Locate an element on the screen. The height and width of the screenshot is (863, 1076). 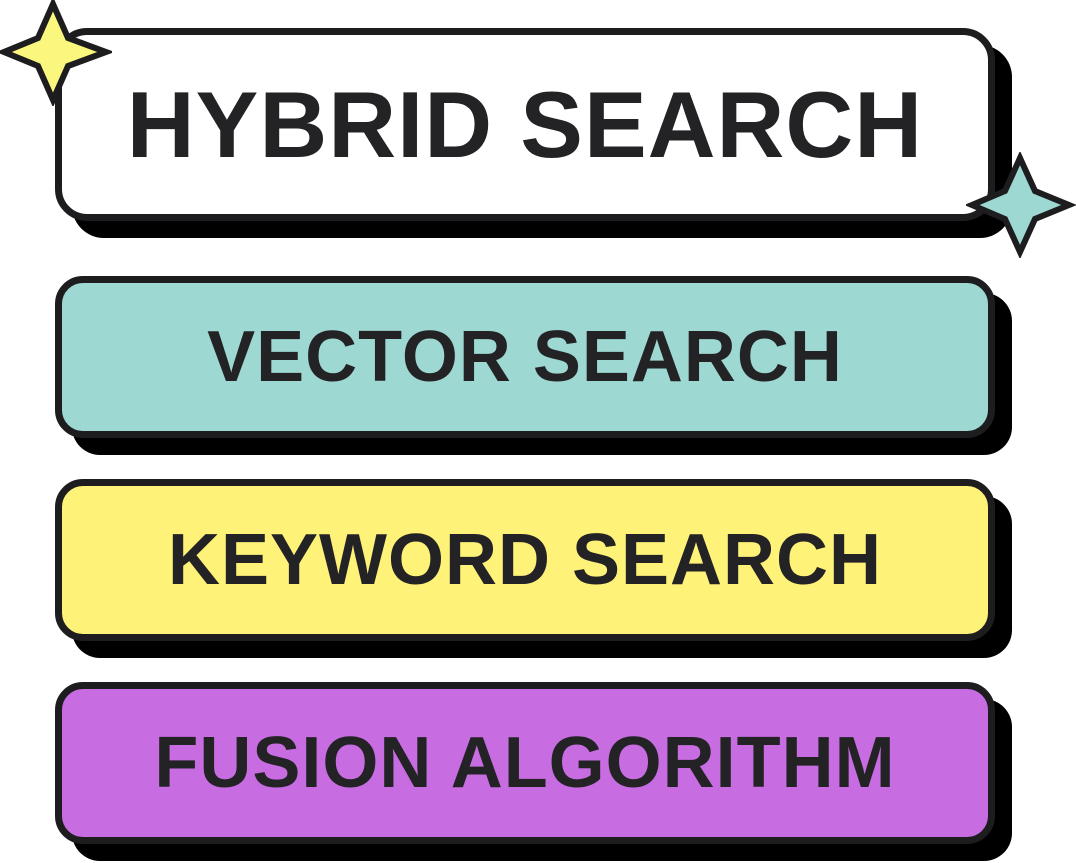
sparkle-teal-icon is located at coordinates (1021, 205).